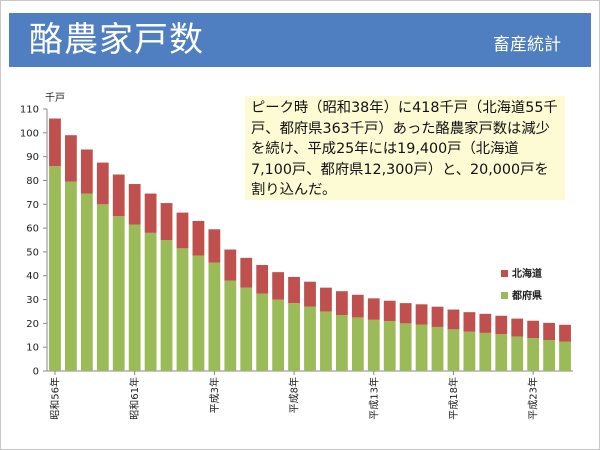 The width and height of the screenshot is (600, 450). What do you see at coordinates (55, 98) in the screenshot?
I see `y-axis-unit-label: 千戸` at bounding box center [55, 98].